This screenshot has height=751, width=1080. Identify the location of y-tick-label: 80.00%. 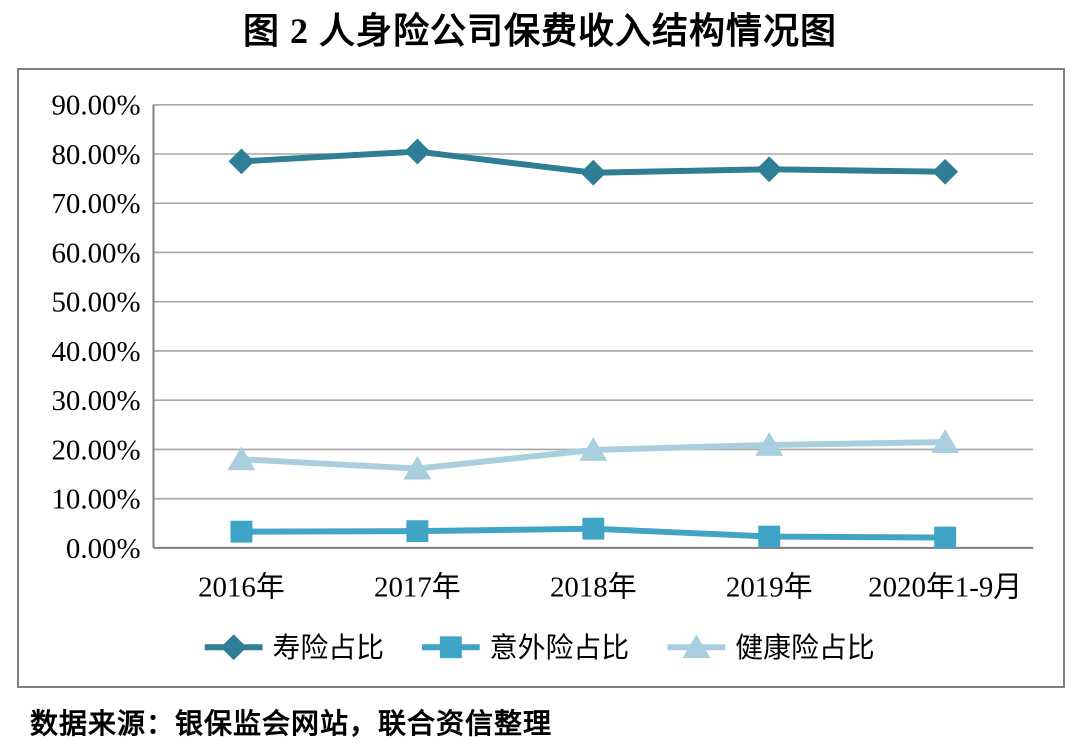
(95, 155).